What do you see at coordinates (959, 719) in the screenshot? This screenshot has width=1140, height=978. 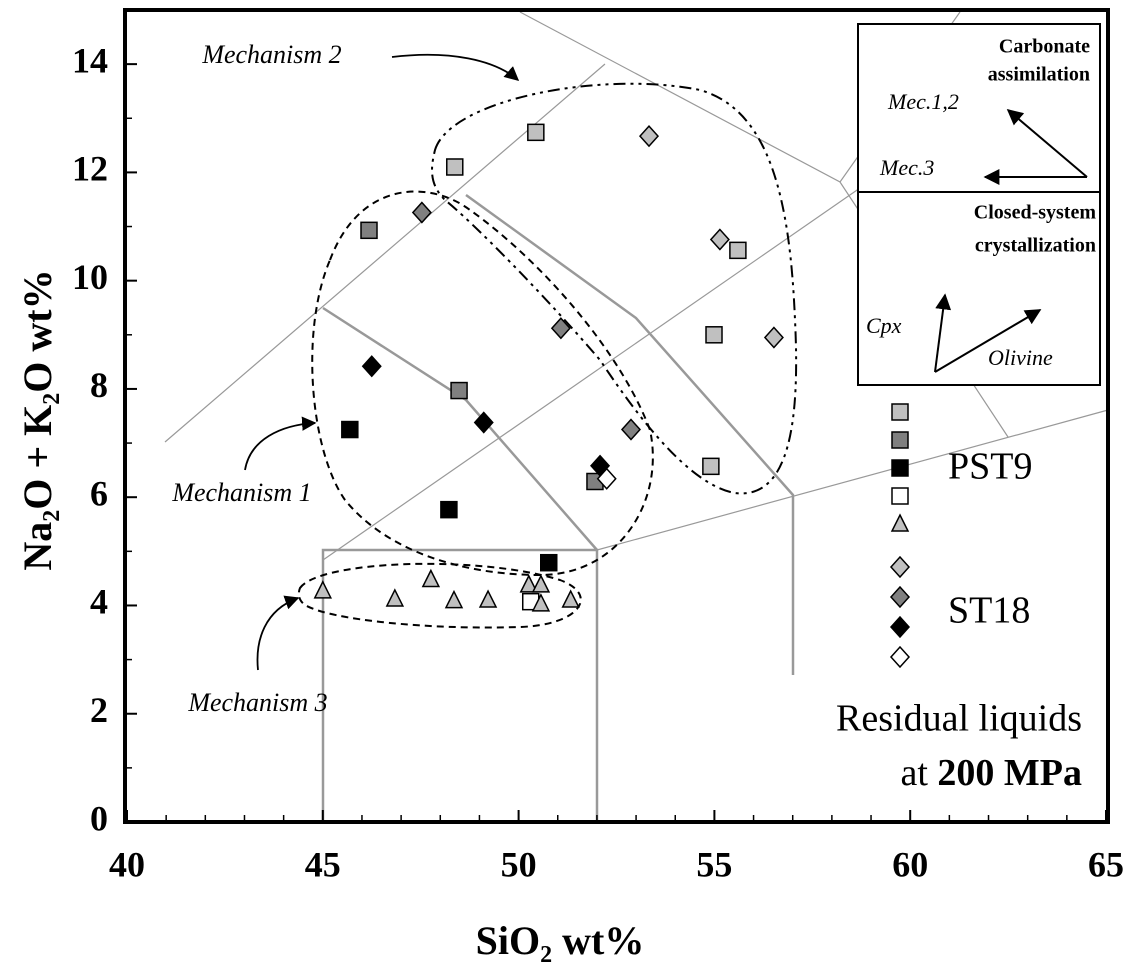 I see `note: Residual liquids` at bounding box center [959, 719].